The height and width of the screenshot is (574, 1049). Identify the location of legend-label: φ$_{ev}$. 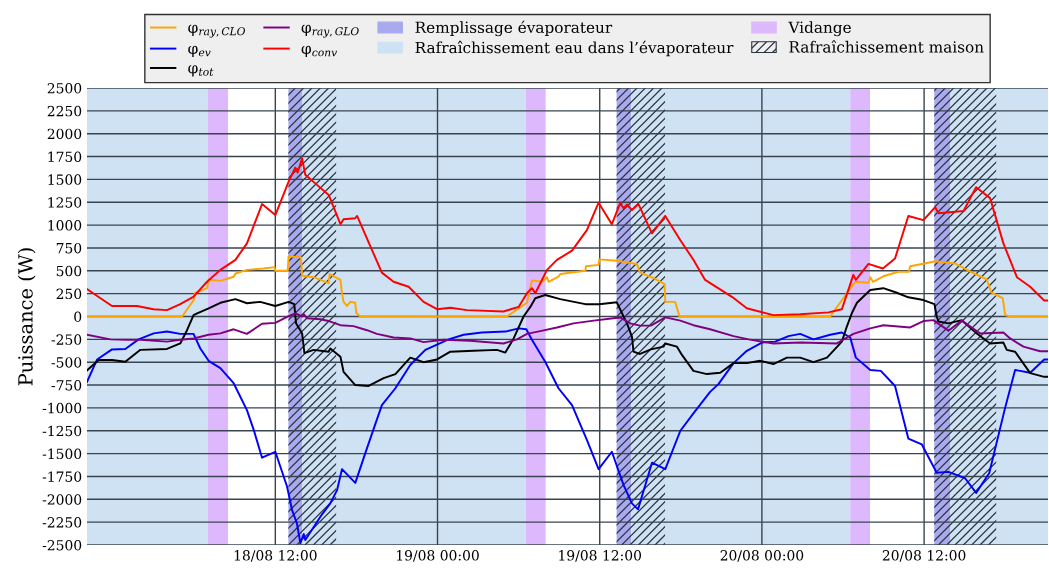
(199, 51).